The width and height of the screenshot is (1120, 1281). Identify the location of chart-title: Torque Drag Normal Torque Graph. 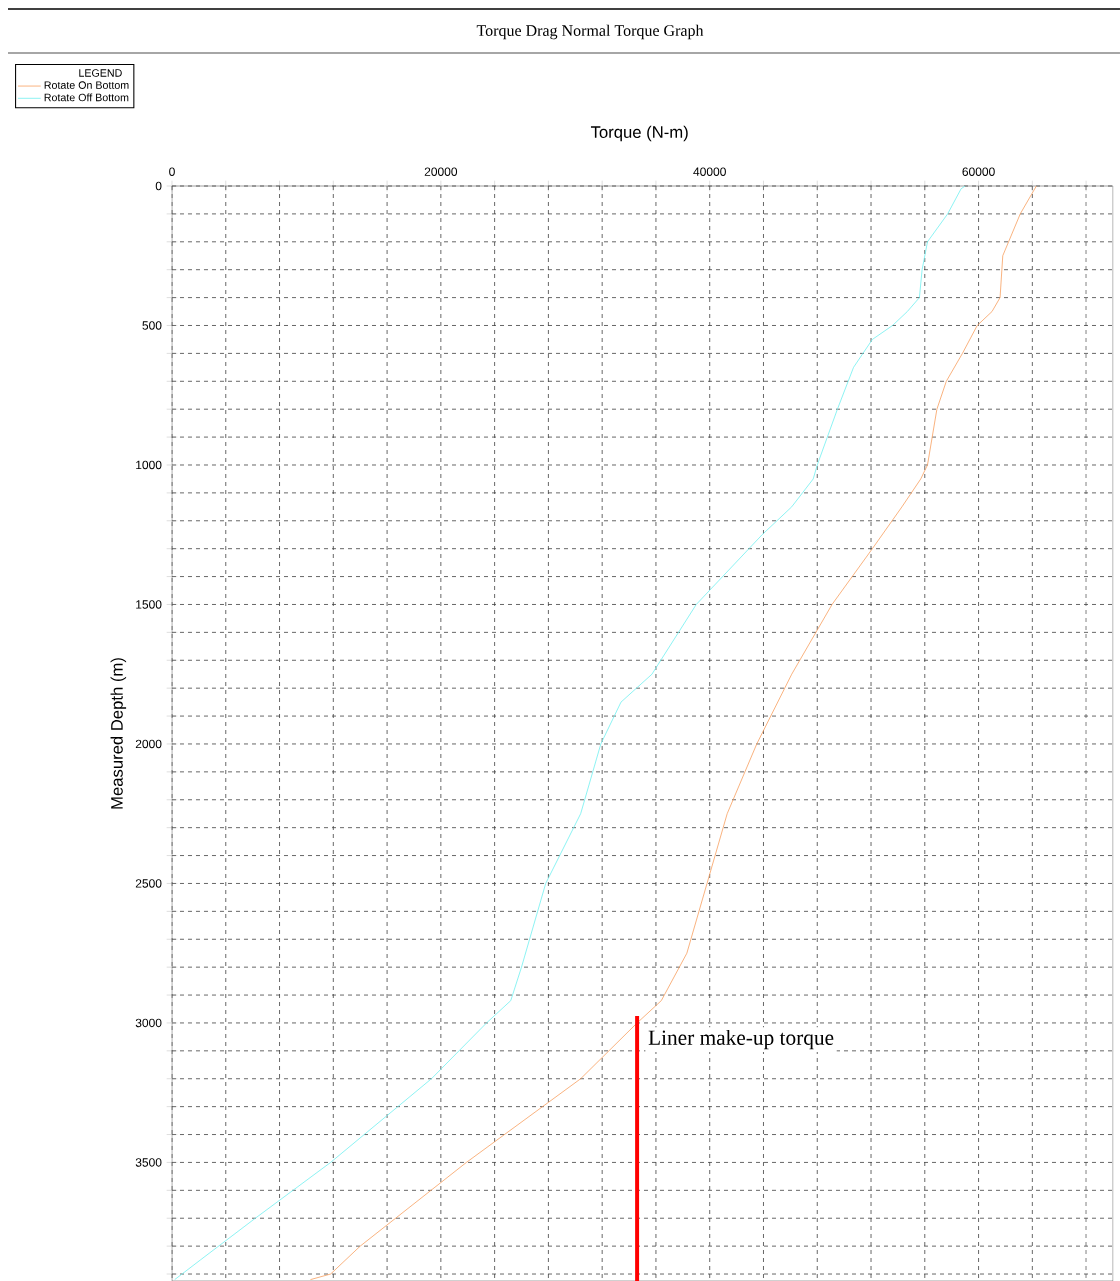
(590, 32).